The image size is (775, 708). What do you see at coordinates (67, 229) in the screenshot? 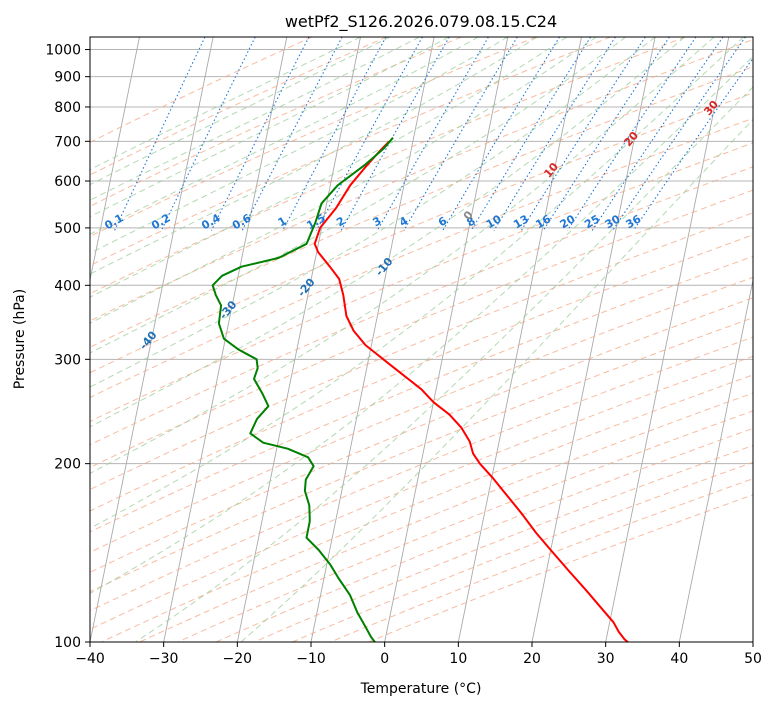
I see `y-tick-label: 500` at bounding box center [67, 229].